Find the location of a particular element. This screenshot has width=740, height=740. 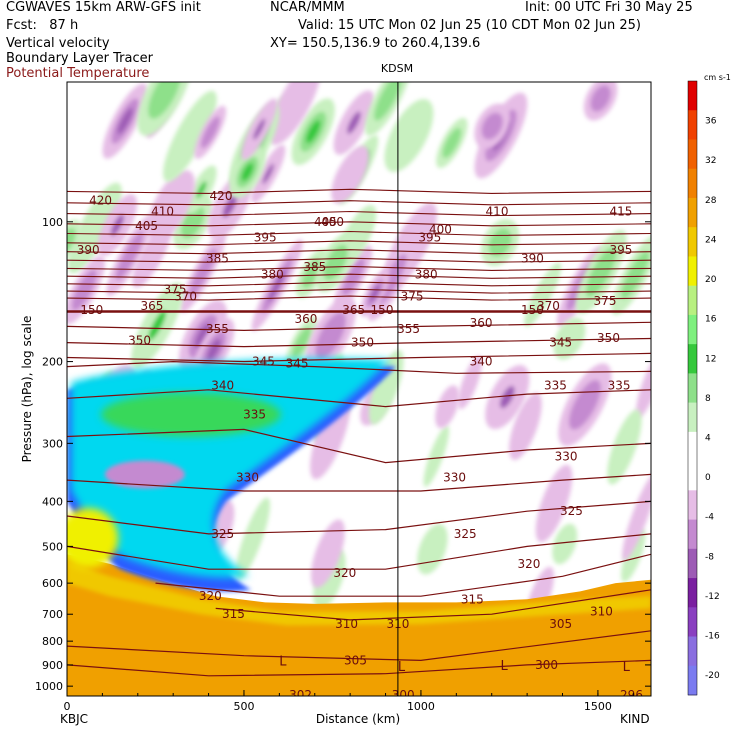

model-title: CGWAVES 15km ARW-GFS init is located at coordinates (103, 7).